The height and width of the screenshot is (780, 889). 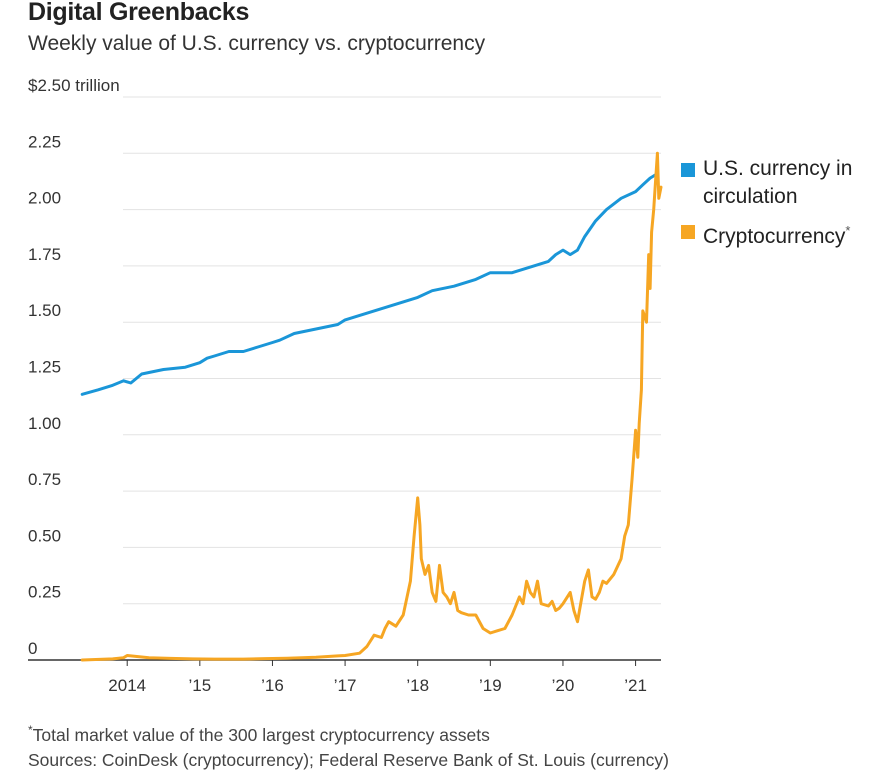 I want to click on x-tick-label: 2014, so click(x=127, y=685).